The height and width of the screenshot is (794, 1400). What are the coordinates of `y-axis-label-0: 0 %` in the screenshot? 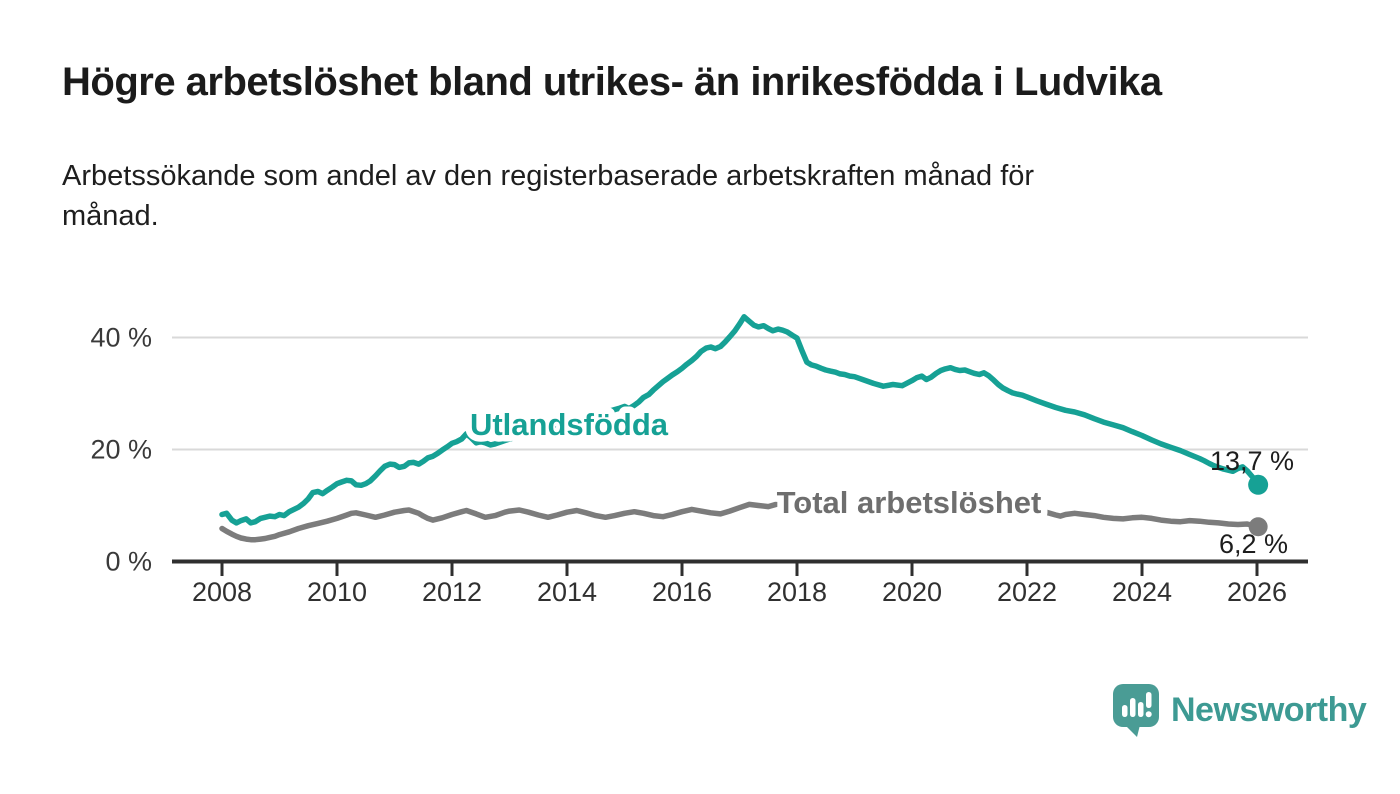 It's located at (128, 562).